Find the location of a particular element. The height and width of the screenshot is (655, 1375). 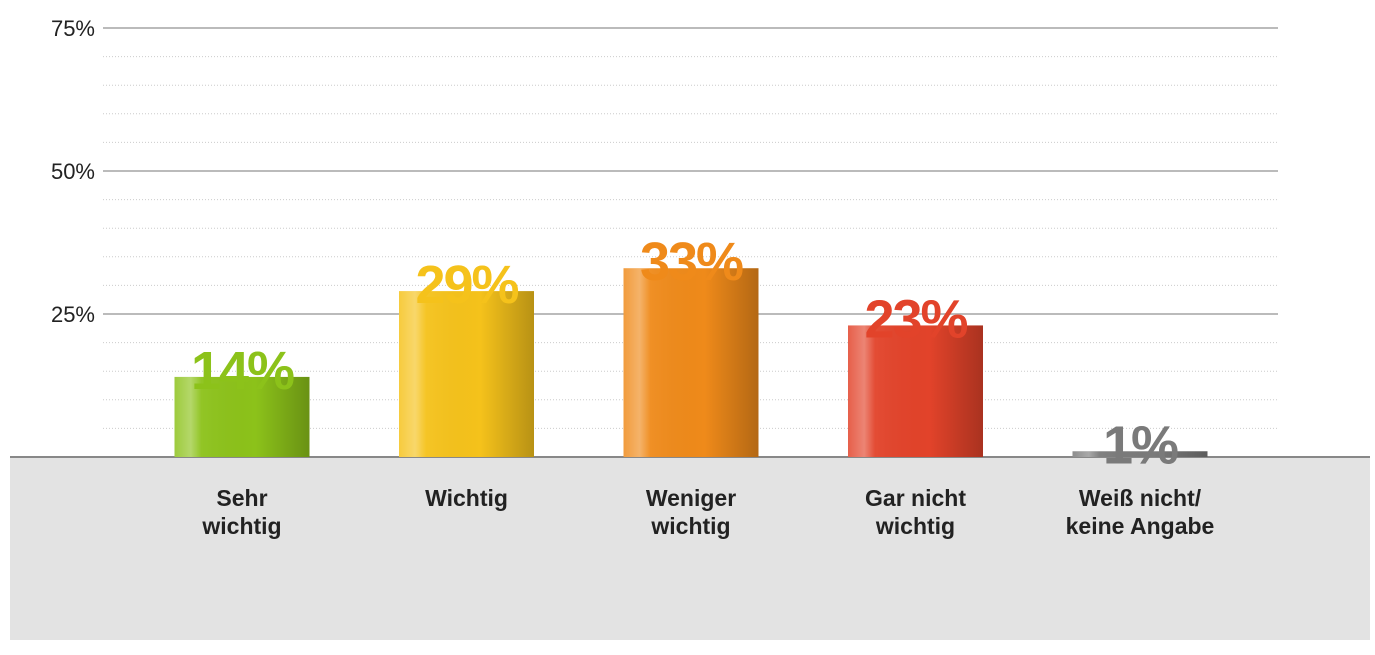

x-tick-label: Weniger wichtig is located at coordinates (691, 512).